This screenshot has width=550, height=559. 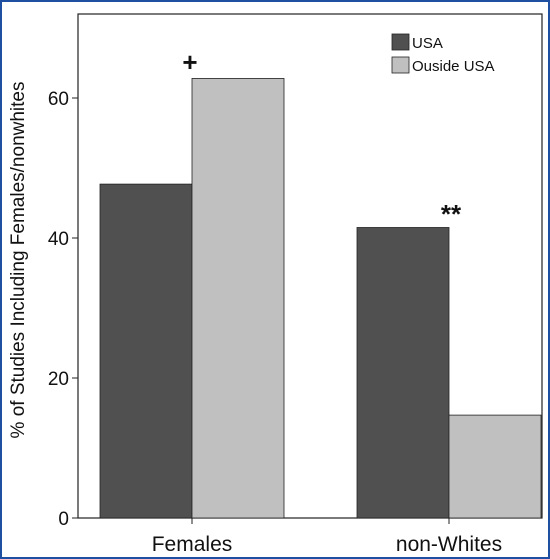 I want to click on y-axis-label: % of Studies Including Females/nonwhites, so click(x=18, y=260).